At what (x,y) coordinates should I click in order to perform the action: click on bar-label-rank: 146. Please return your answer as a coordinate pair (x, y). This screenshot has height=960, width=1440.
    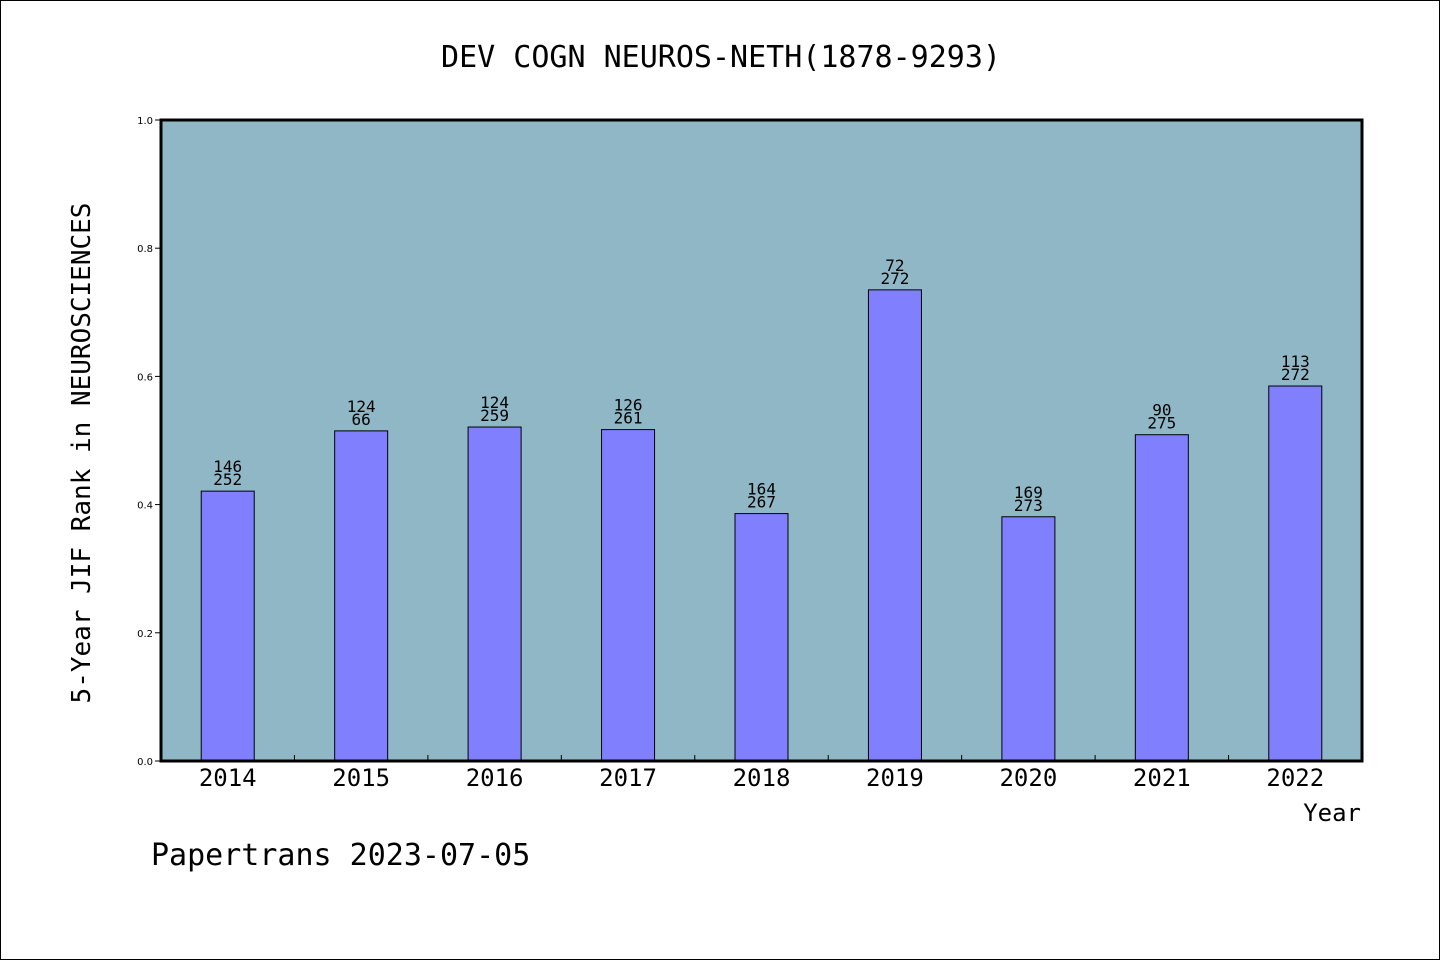
    Looking at the image, I should click on (227, 466).